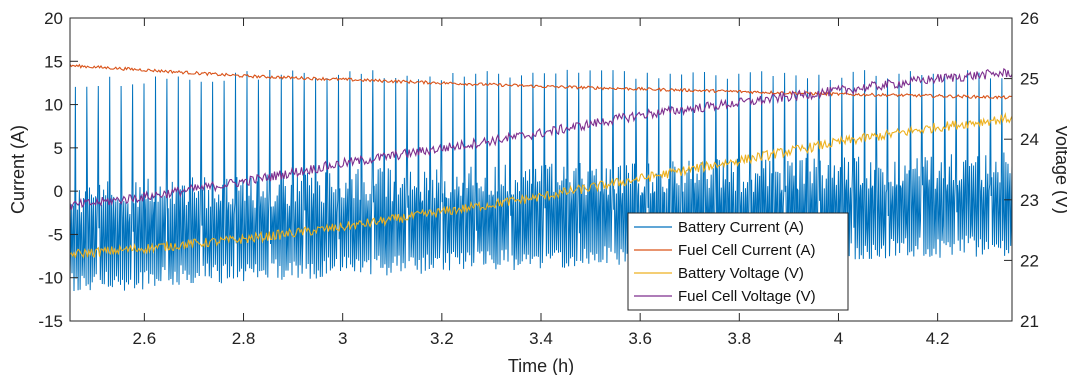  What do you see at coordinates (1029, 200) in the screenshot?
I see `y-right-tick-label: 23` at bounding box center [1029, 200].